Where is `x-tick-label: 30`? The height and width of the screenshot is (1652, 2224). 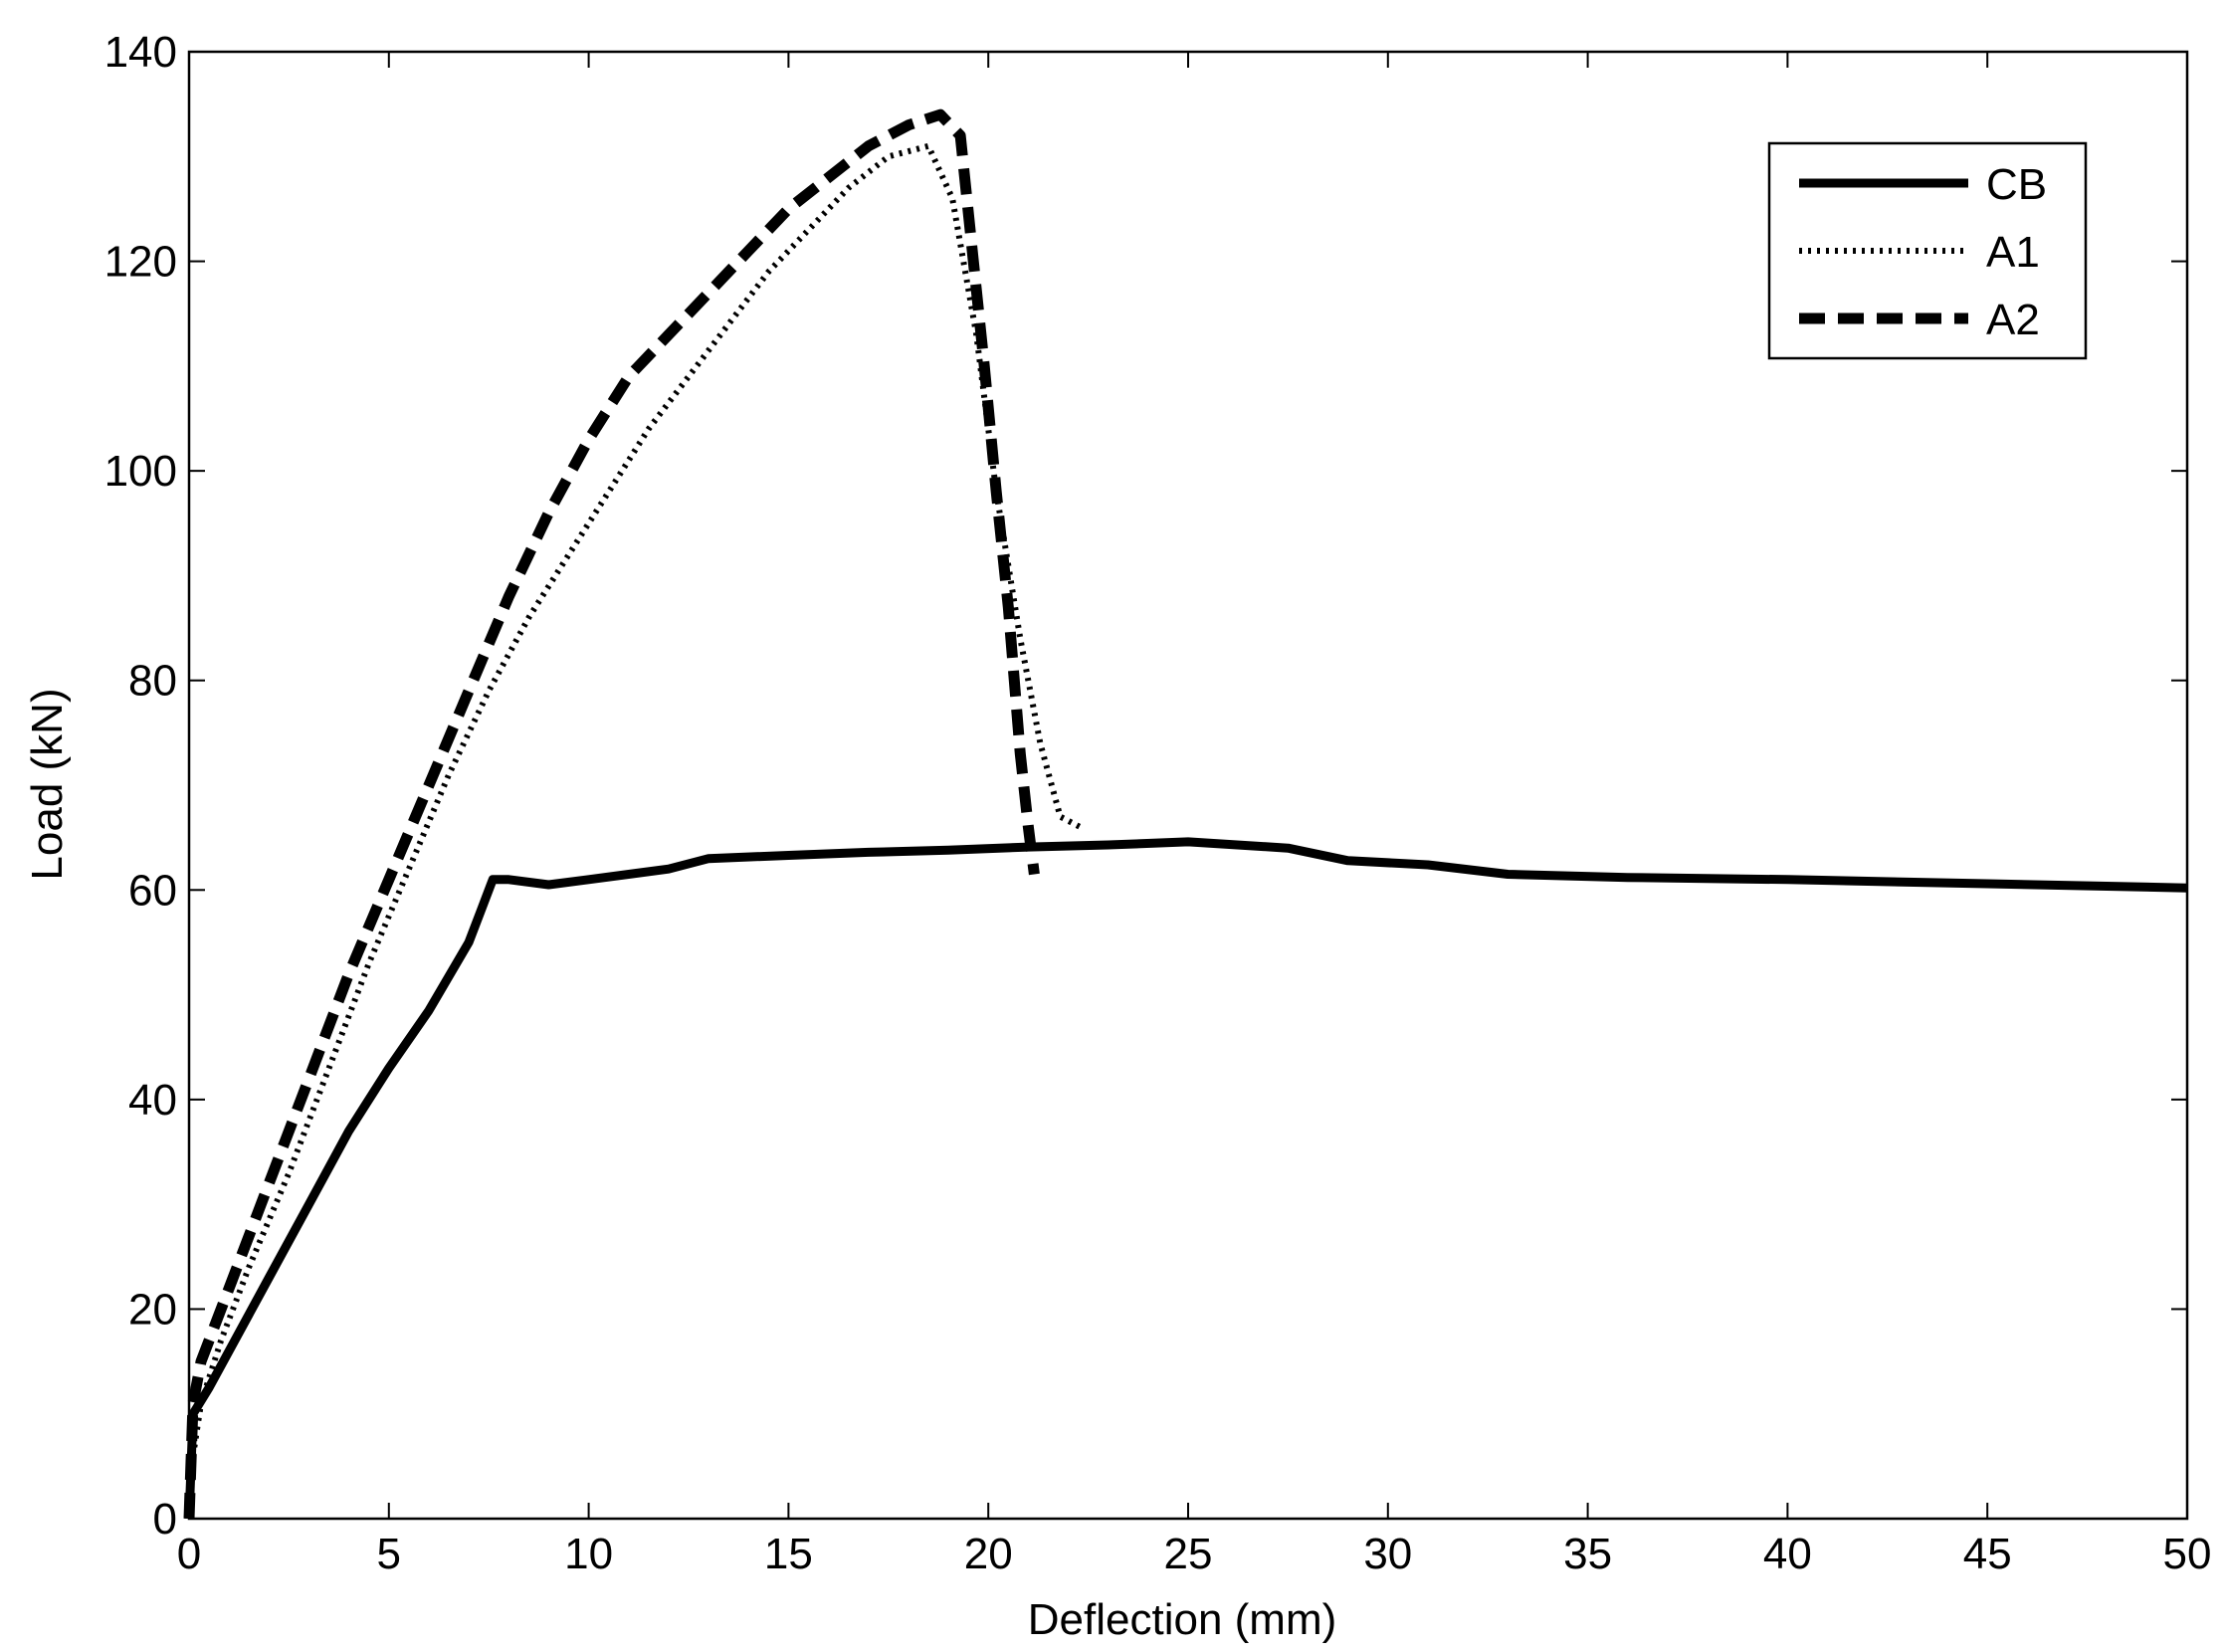
x-tick-label: 30 is located at coordinates (1387, 1554).